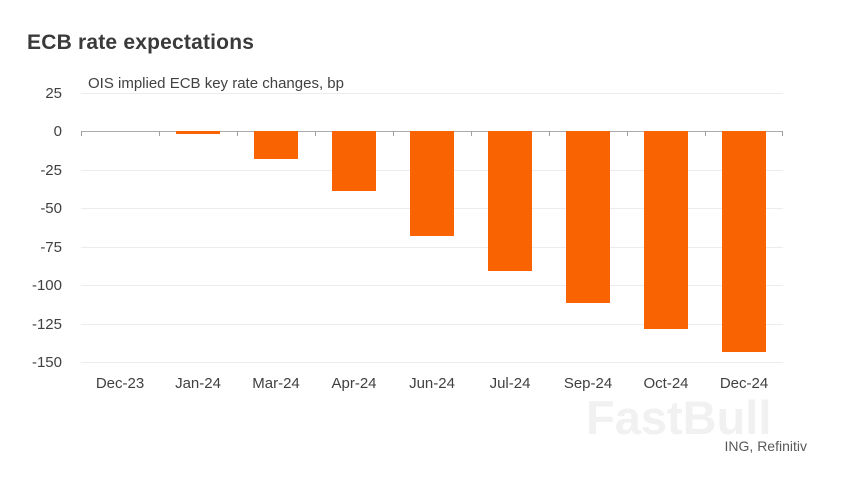 The width and height of the screenshot is (844, 480). I want to click on y-tick-label: -100, so click(46, 286).